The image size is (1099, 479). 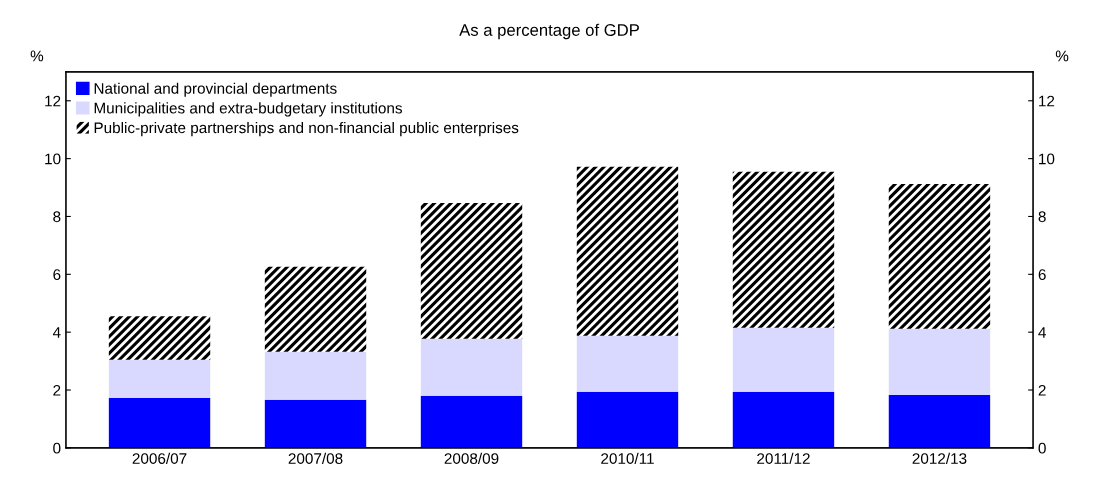 What do you see at coordinates (215, 89) in the screenshot?
I see `legend-label: National and provincial departments` at bounding box center [215, 89].